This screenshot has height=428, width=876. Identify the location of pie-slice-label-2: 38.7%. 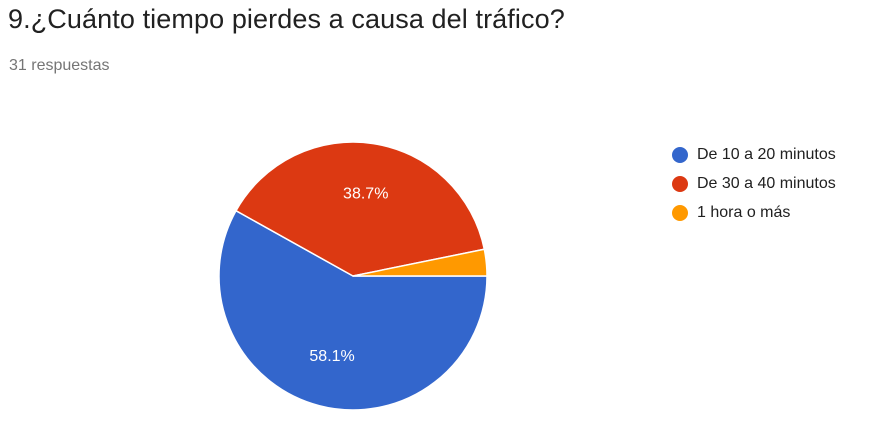
(365, 193).